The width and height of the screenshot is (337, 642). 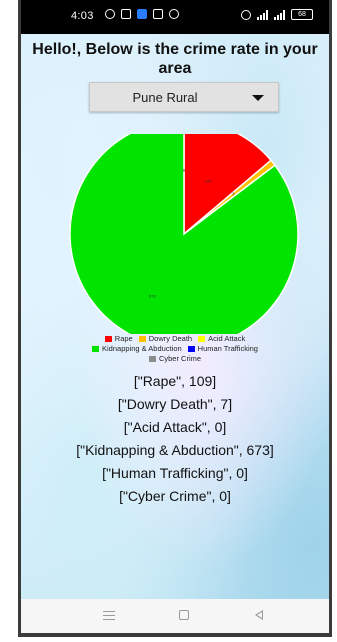 I want to click on legend-label: Kidnapping & Abduction, so click(x=142, y=348).